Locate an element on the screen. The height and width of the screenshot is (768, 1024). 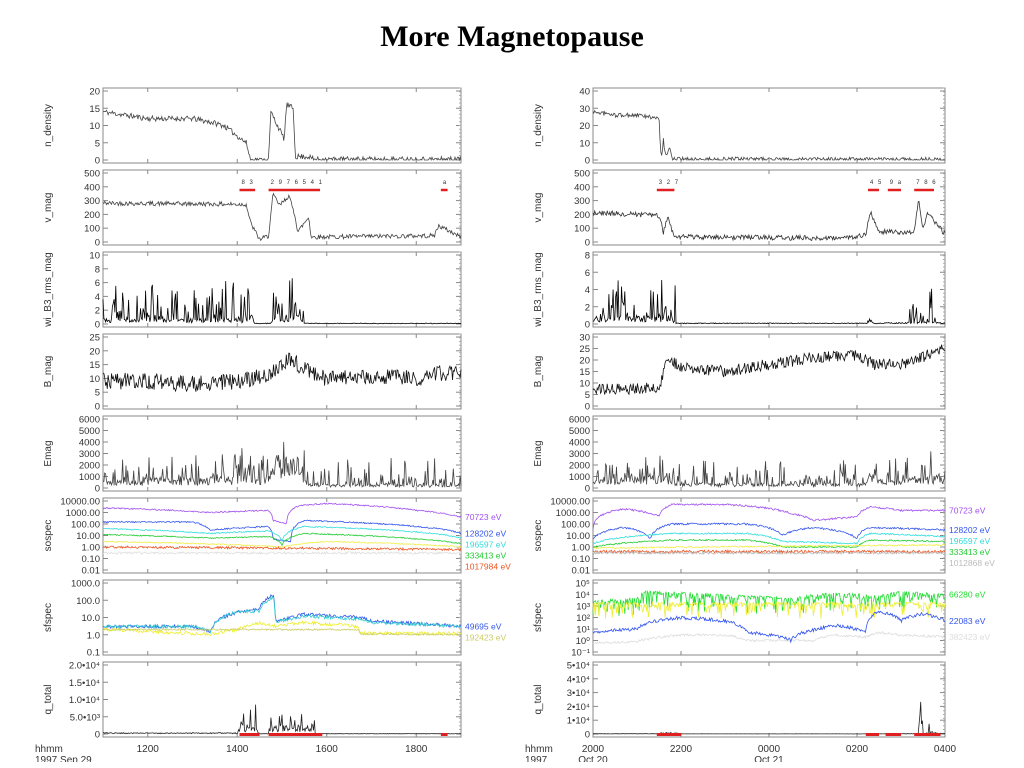
x-tick-label: 0200 is located at coordinates (857, 749).